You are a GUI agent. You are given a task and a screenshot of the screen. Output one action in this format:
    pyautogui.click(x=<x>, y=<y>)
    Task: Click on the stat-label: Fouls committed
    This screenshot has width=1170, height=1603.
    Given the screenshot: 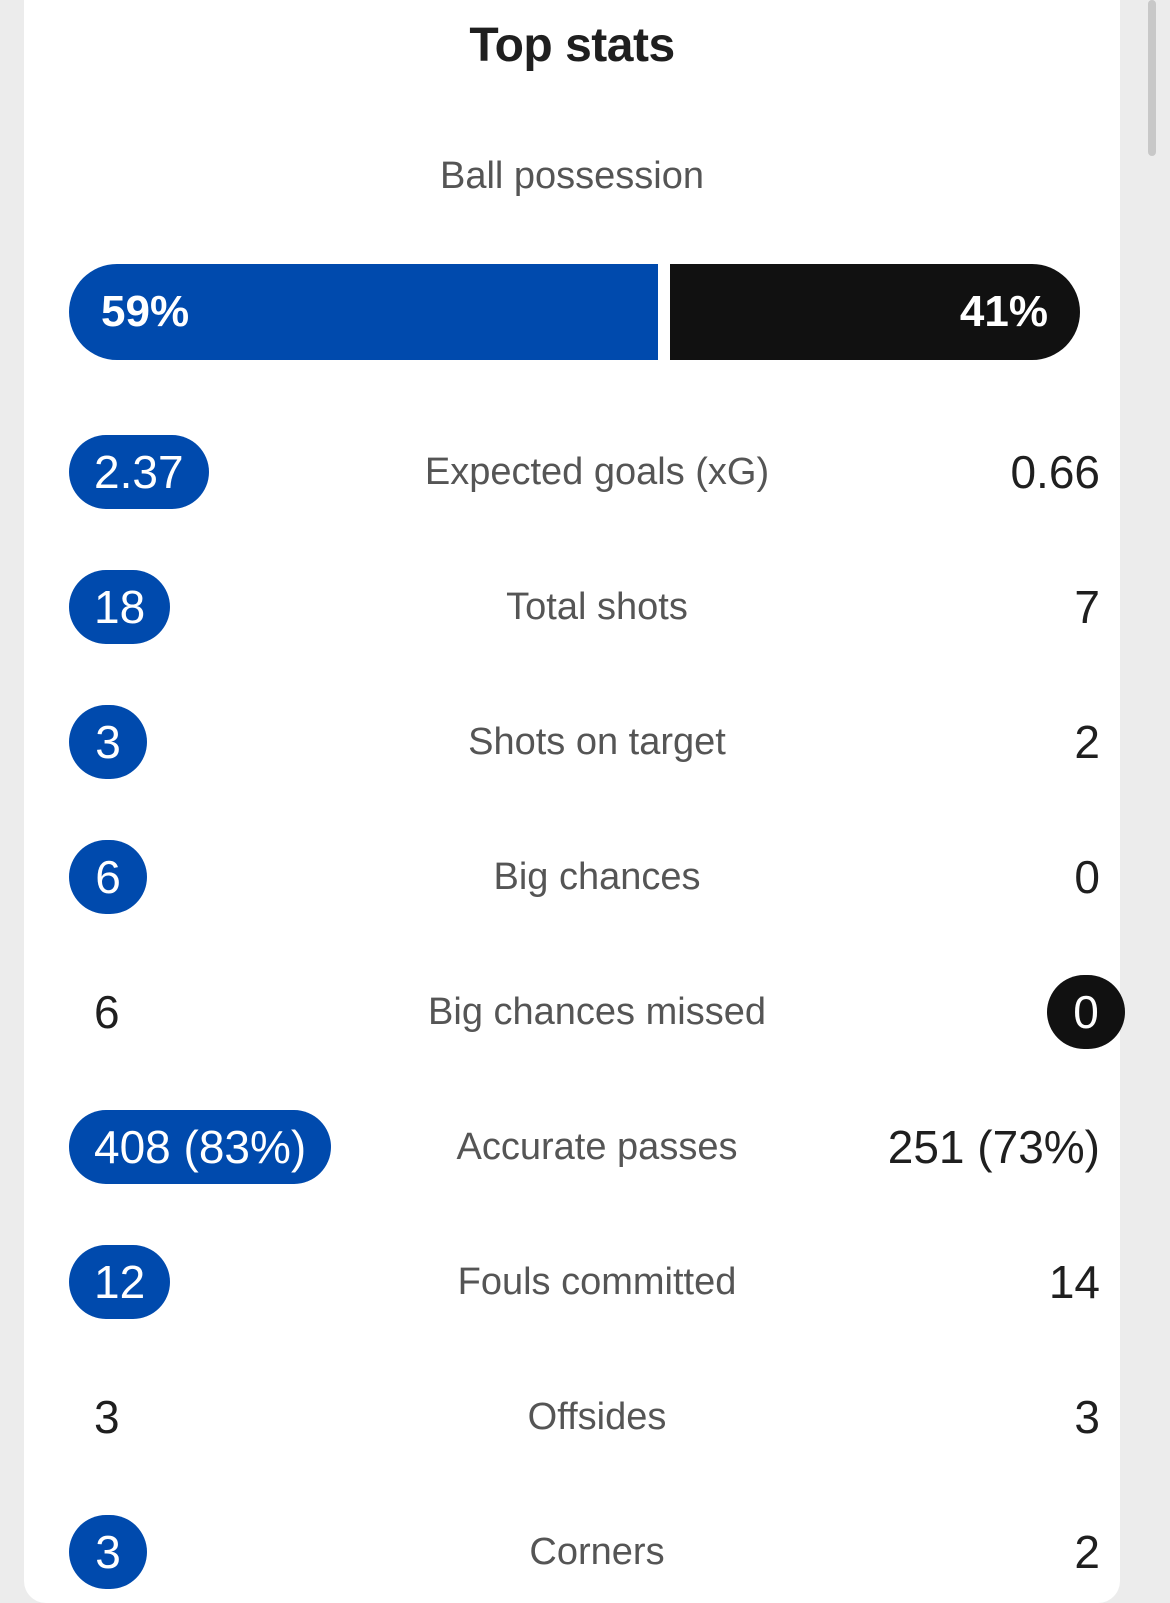 What is the action you would take?
    pyautogui.click(x=597, y=1282)
    